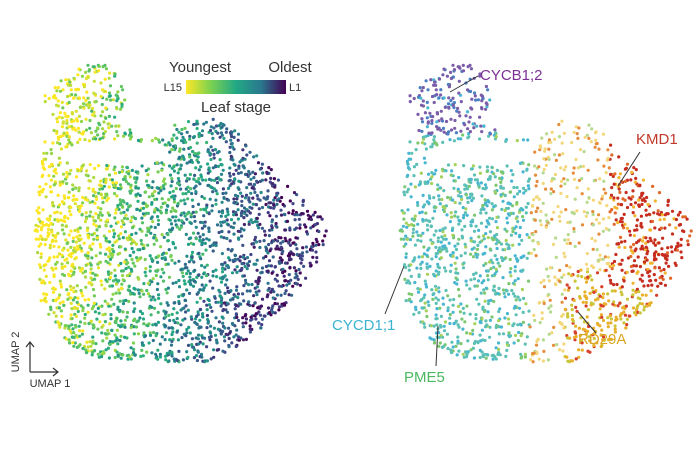 The height and width of the screenshot is (454, 700). Describe the element at coordinates (290, 67) in the screenshot. I see `legend-high: Oldest` at that location.